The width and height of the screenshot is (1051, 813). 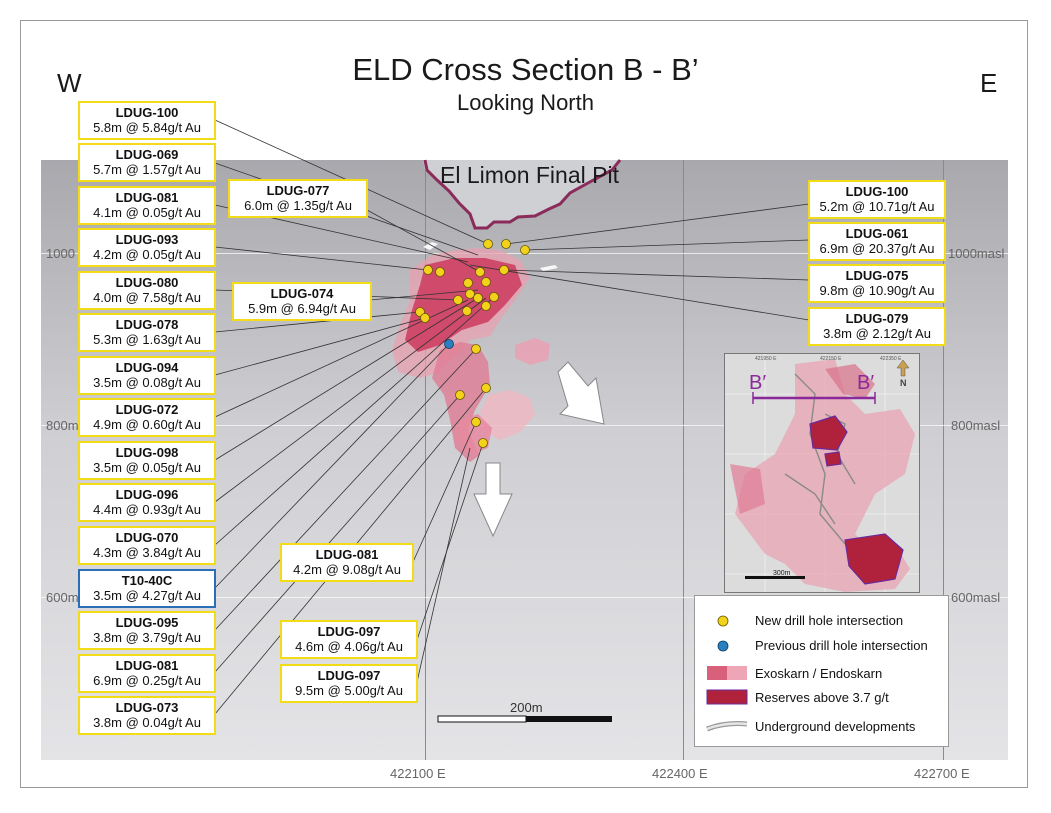 I want to click on intersection-grade: 6.0m @ 1.35g/t Au, so click(x=298, y=205).